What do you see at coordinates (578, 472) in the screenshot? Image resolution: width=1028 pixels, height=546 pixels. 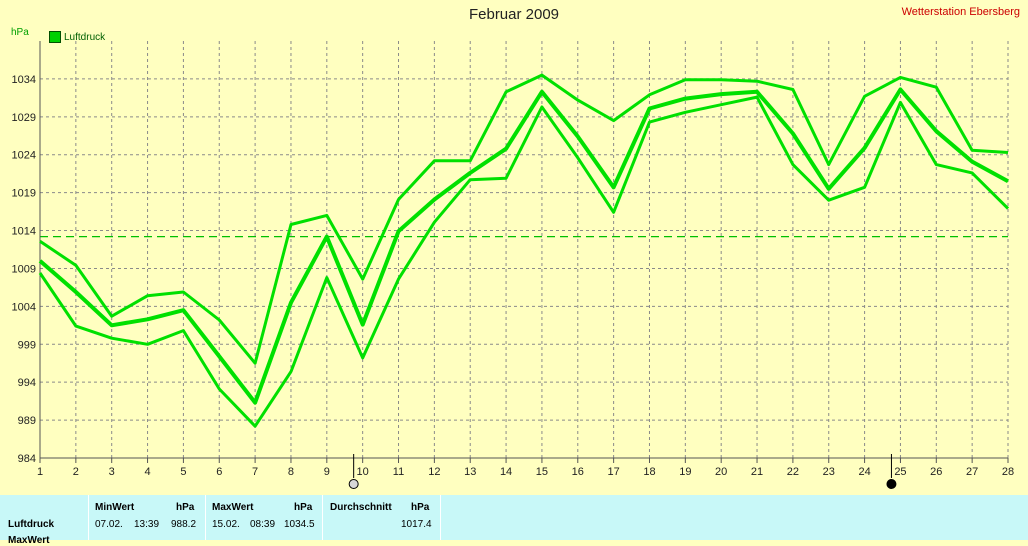 I see `x-tick-label: 16` at bounding box center [578, 472].